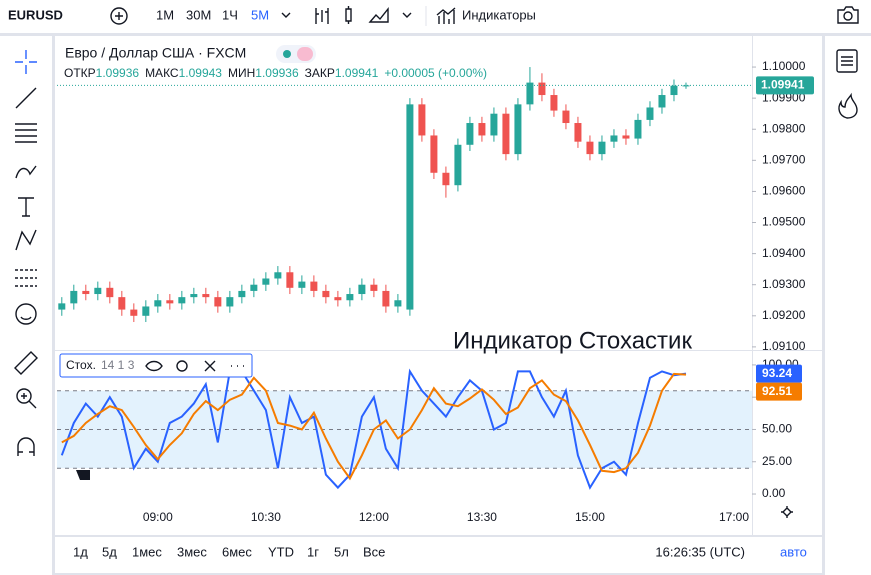 The image size is (871, 575). Describe the element at coordinates (774, 493) in the screenshot. I see `y-tick-label: 0.00` at that location.